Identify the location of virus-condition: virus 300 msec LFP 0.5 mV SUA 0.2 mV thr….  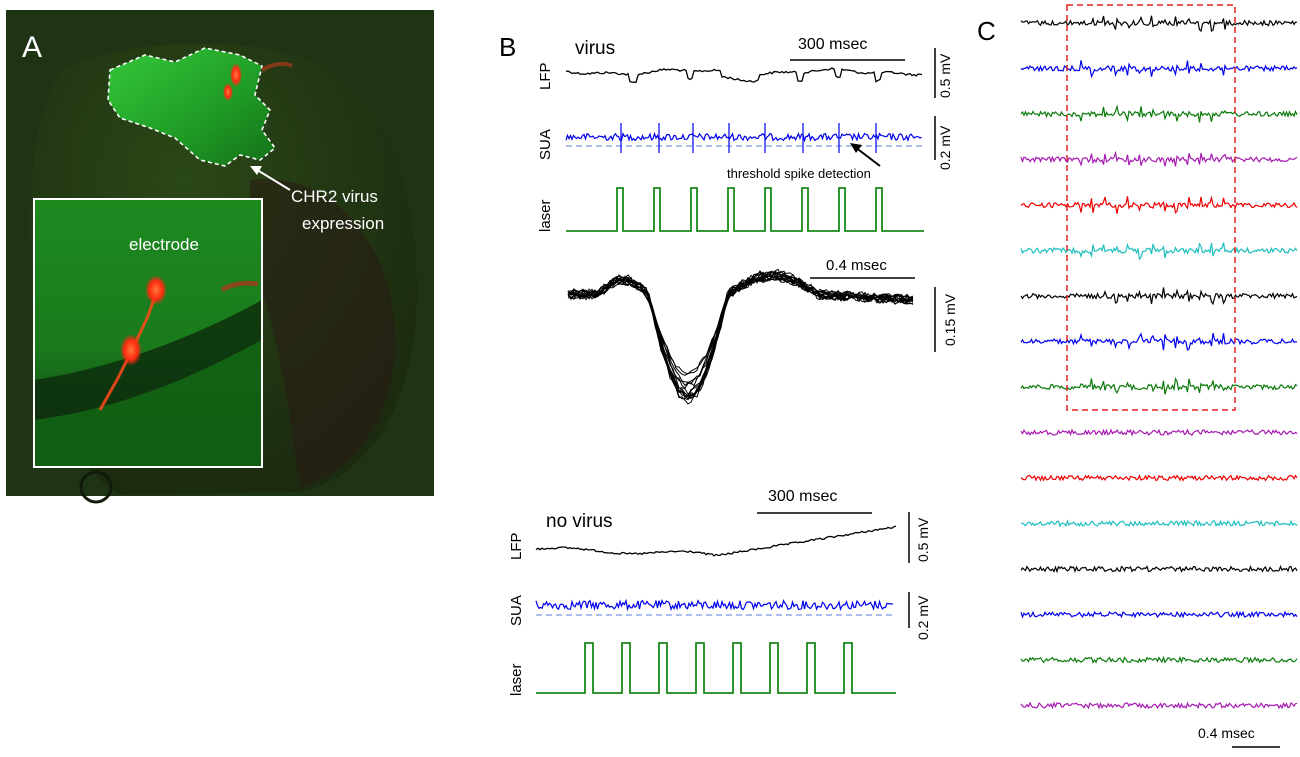
(745, 134).